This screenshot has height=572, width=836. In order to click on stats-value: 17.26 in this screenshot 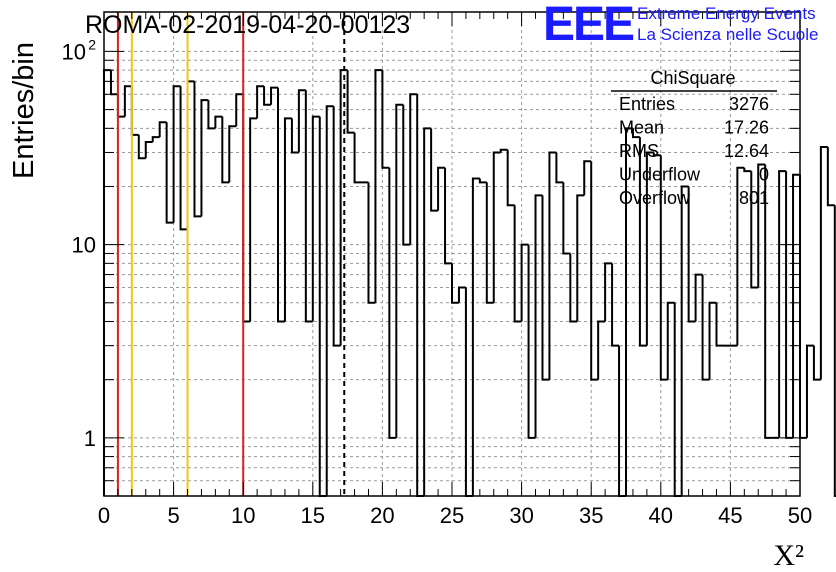, I will do `click(746, 128)`.